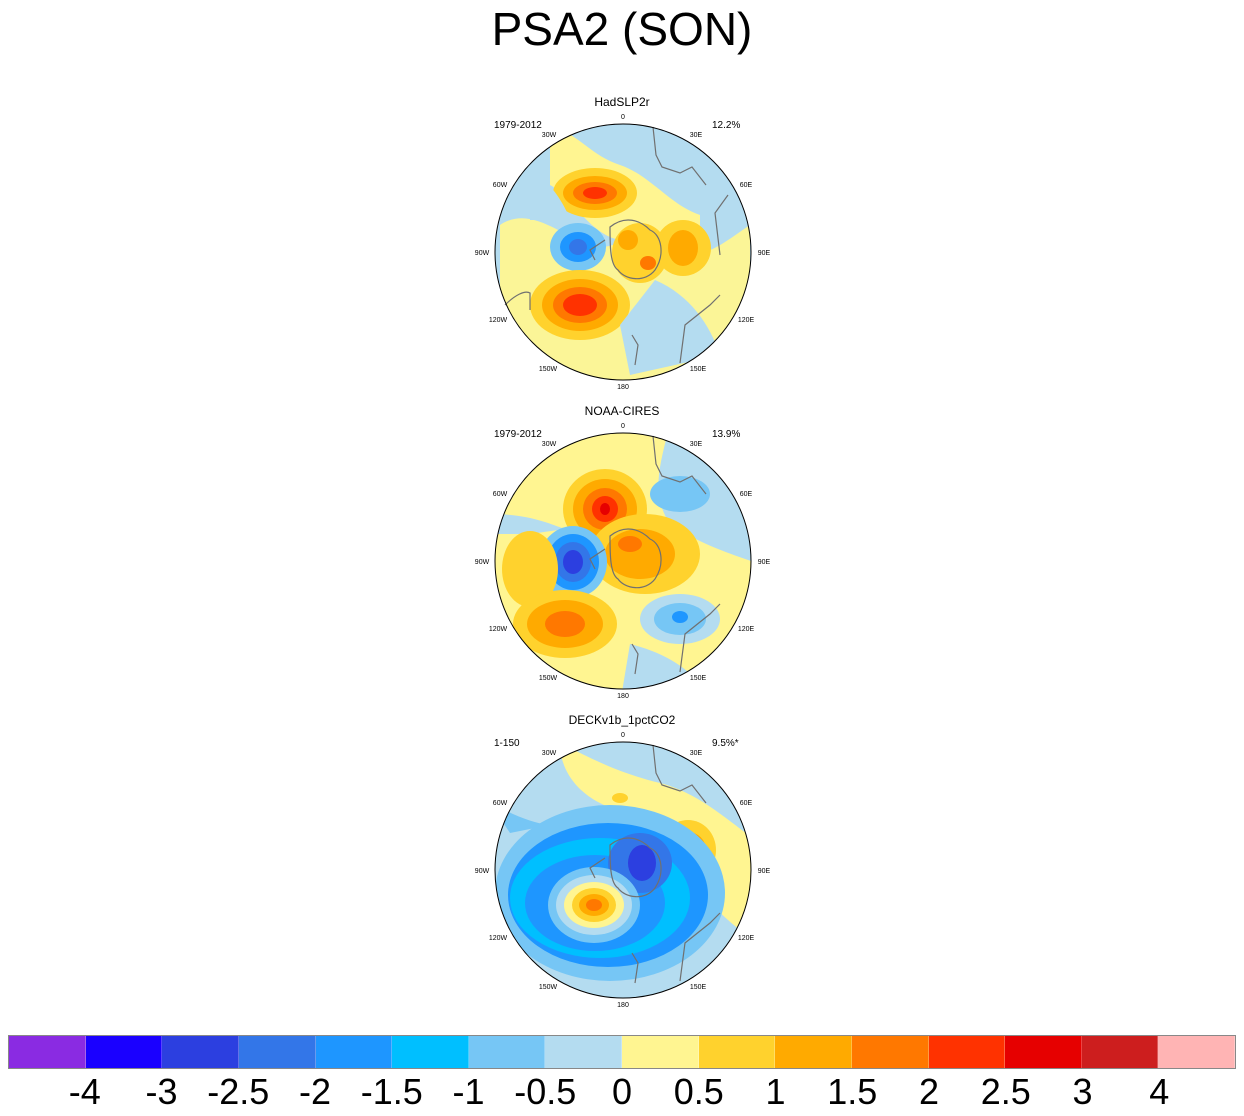 This screenshot has width=1244, height=1116. What do you see at coordinates (623, 696) in the screenshot?
I see `lon-label: 180` at bounding box center [623, 696].